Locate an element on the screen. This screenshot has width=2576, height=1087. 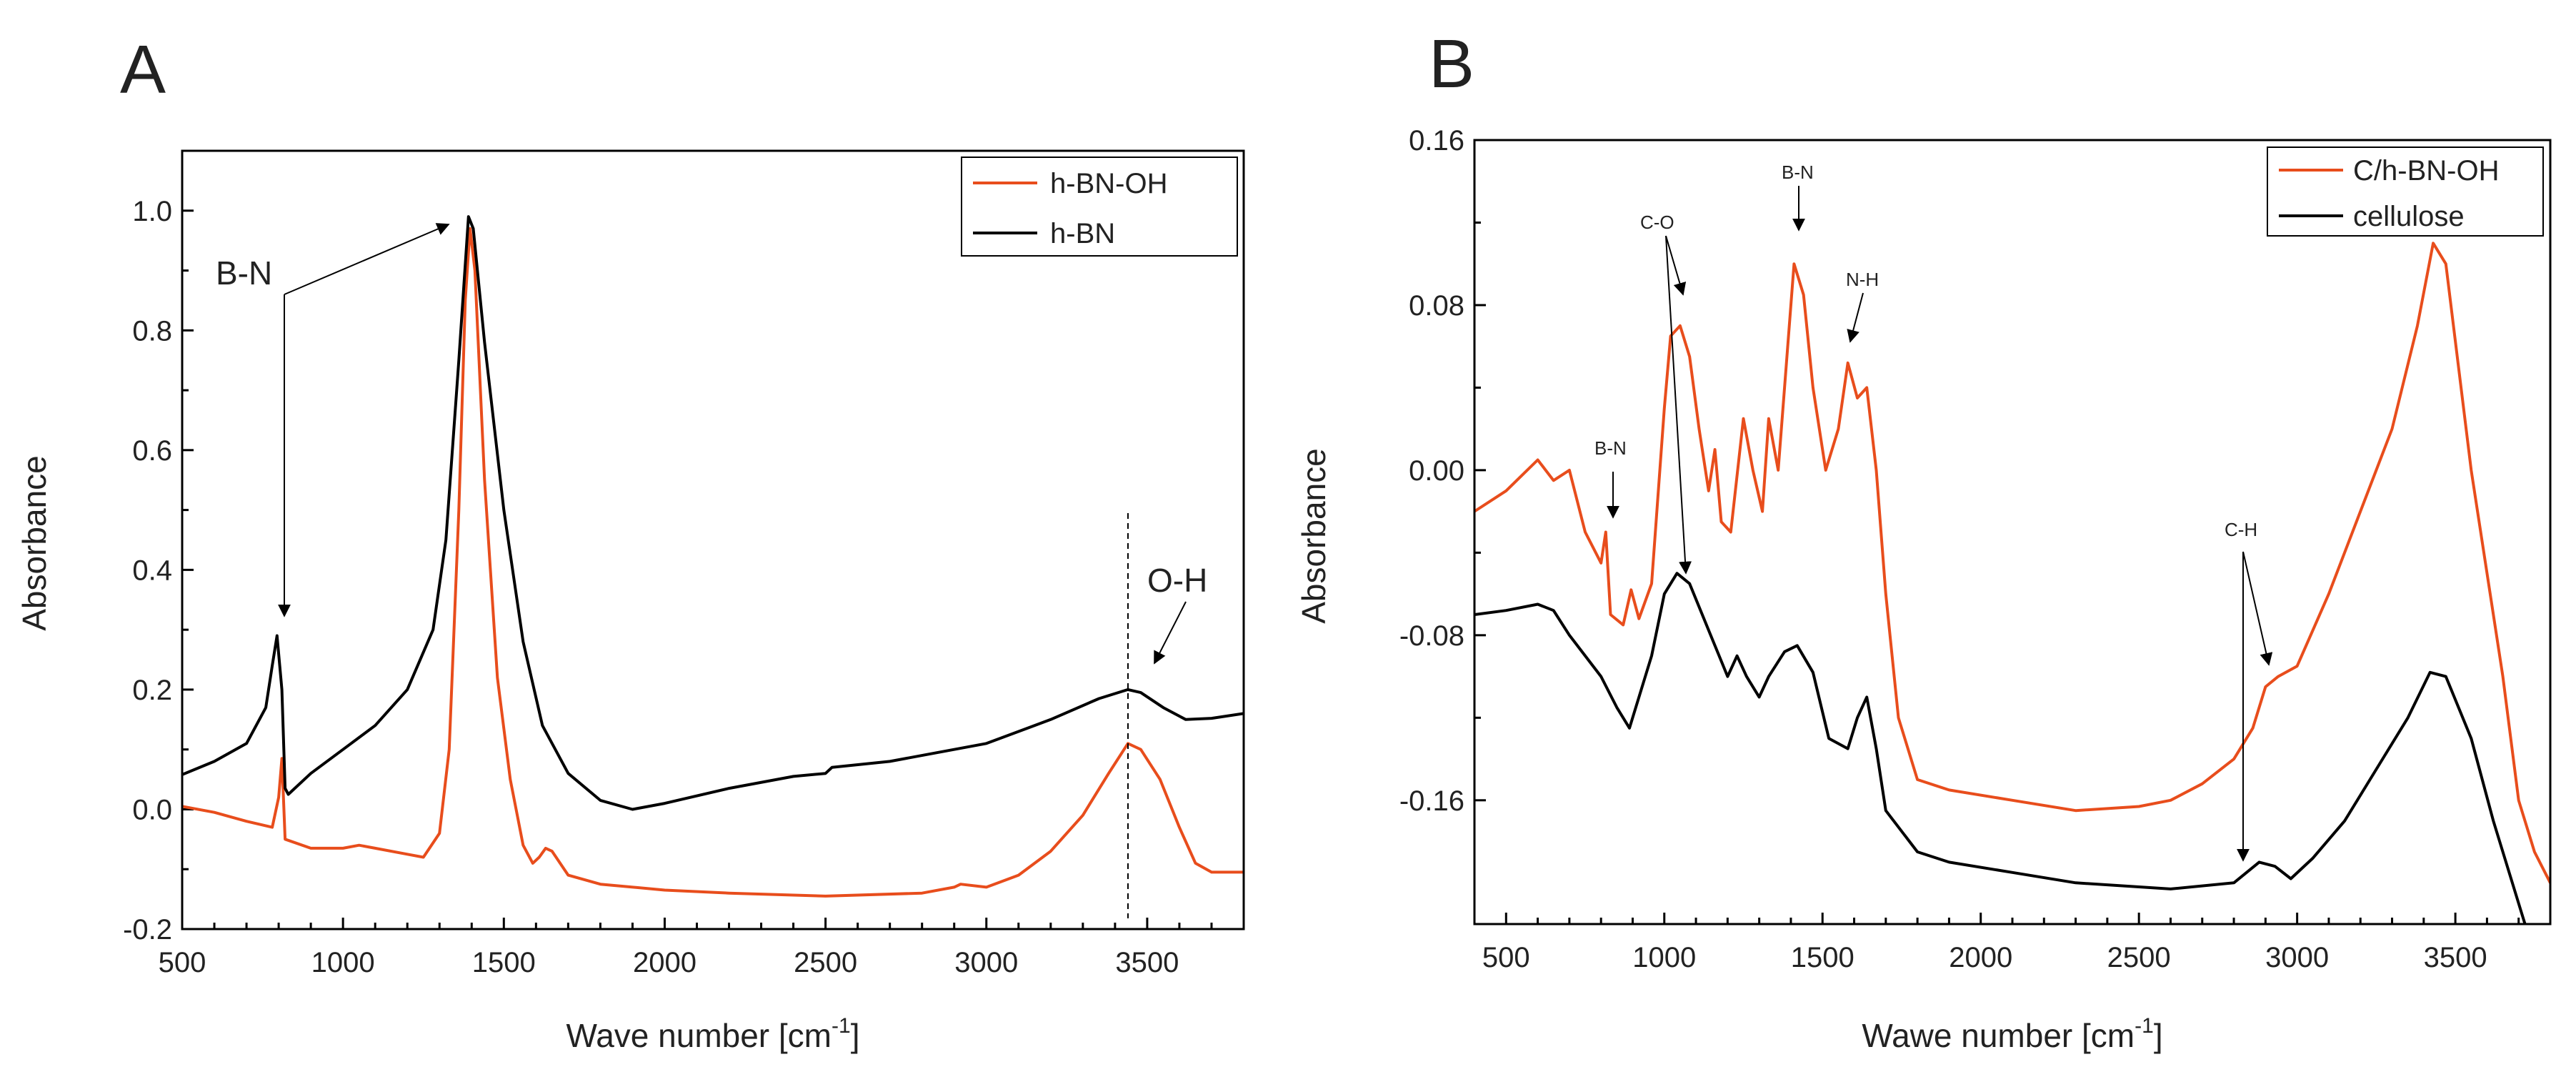
panel-b-legend-box is located at coordinates (2406, 192).